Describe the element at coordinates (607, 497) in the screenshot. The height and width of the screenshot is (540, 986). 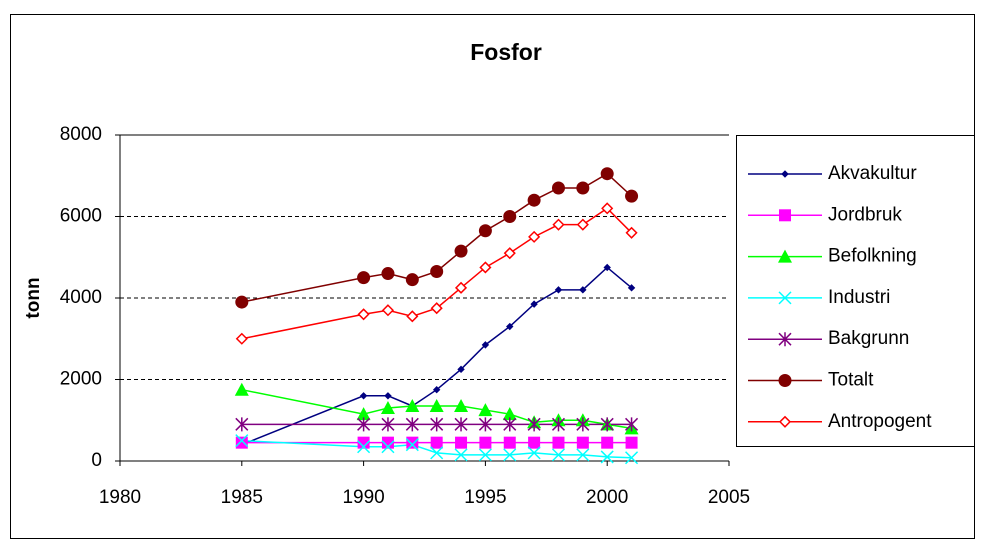
I see `x-tick-label: 2000` at that location.